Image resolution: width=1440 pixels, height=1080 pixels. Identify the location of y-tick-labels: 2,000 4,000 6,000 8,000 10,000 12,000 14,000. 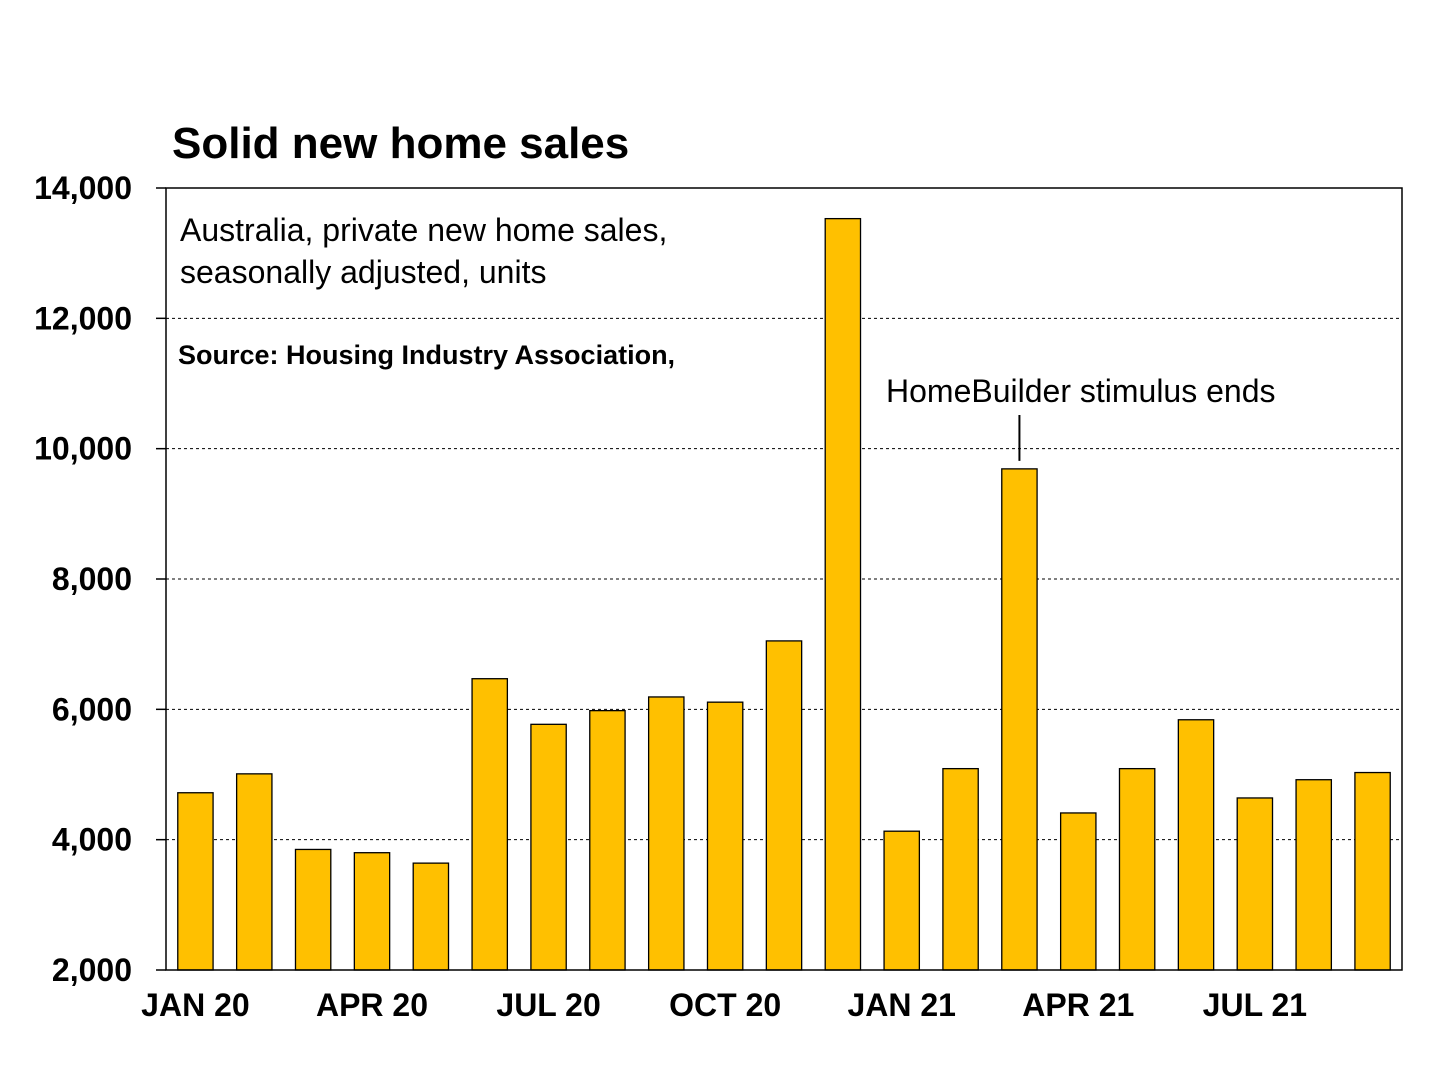
(83, 579).